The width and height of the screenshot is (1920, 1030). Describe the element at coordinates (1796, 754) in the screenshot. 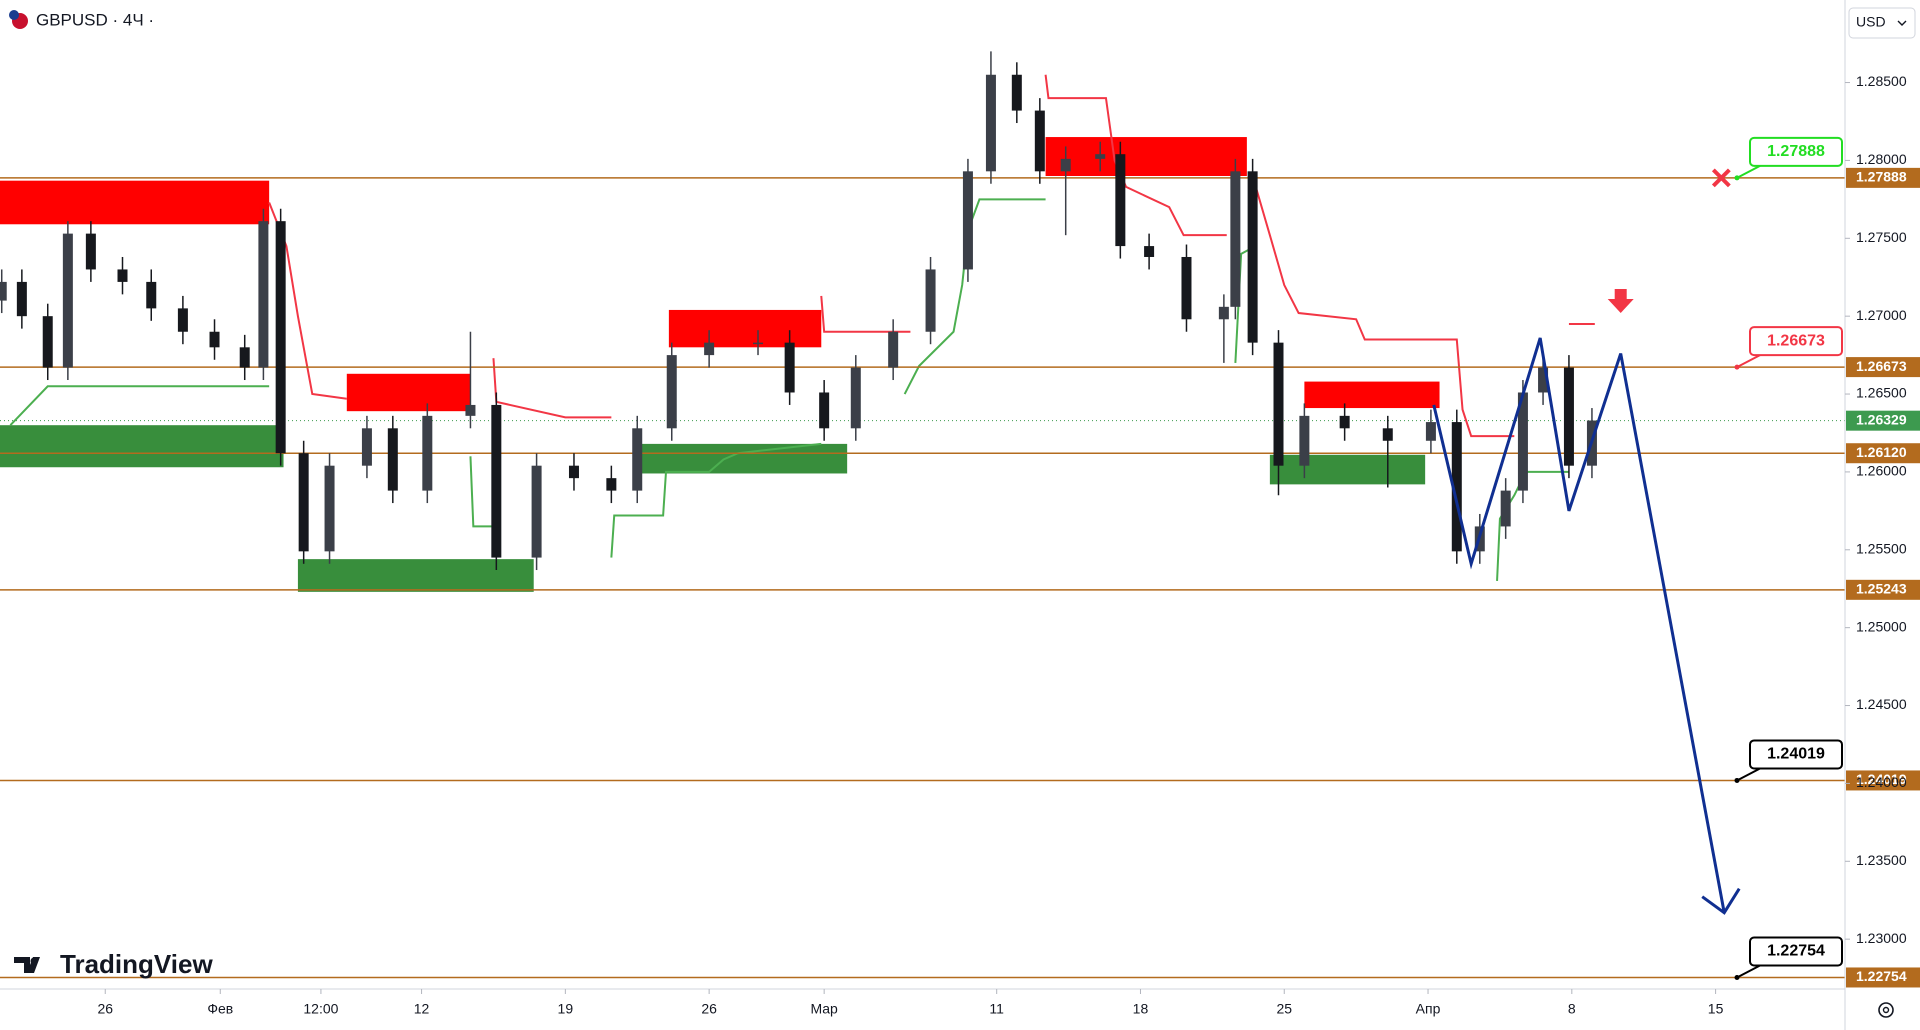

I see `callout-label: 1.24019` at that location.